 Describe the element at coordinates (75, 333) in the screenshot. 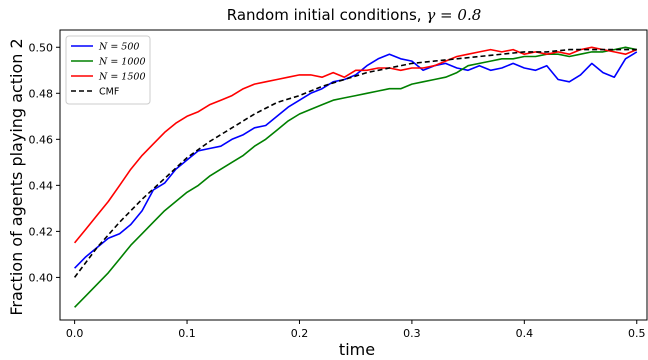

I see `x-tick-label: 0.0` at that location.